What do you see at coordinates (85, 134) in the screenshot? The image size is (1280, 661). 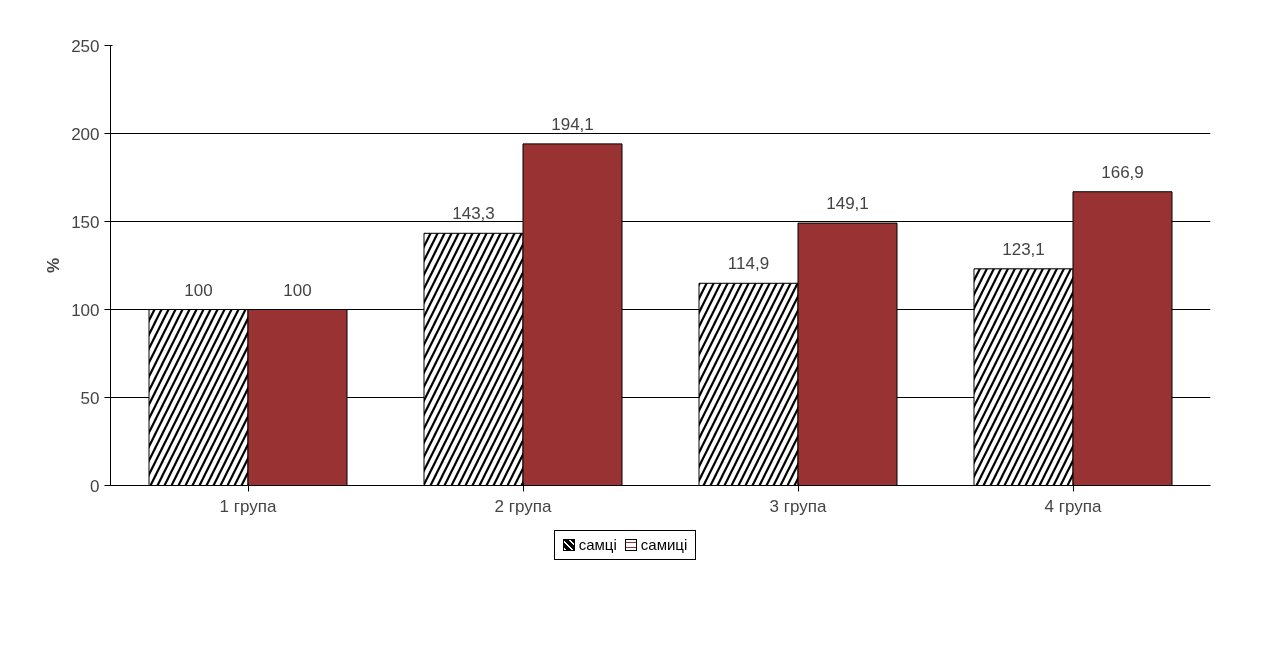 I see `y-tick-label: 200` at bounding box center [85, 134].